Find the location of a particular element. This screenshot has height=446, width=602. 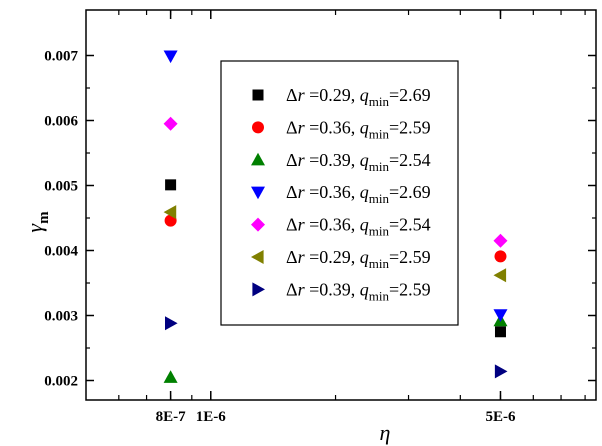

y-tick-label: 0.003 is located at coordinates (61, 317).